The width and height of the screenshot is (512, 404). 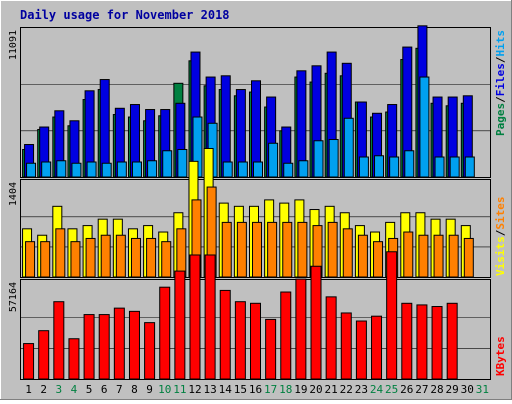 What do you see at coordinates (43, 389) in the screenshot?
I see `x-tick-day-2: 2` at bounding box center [43, 389].